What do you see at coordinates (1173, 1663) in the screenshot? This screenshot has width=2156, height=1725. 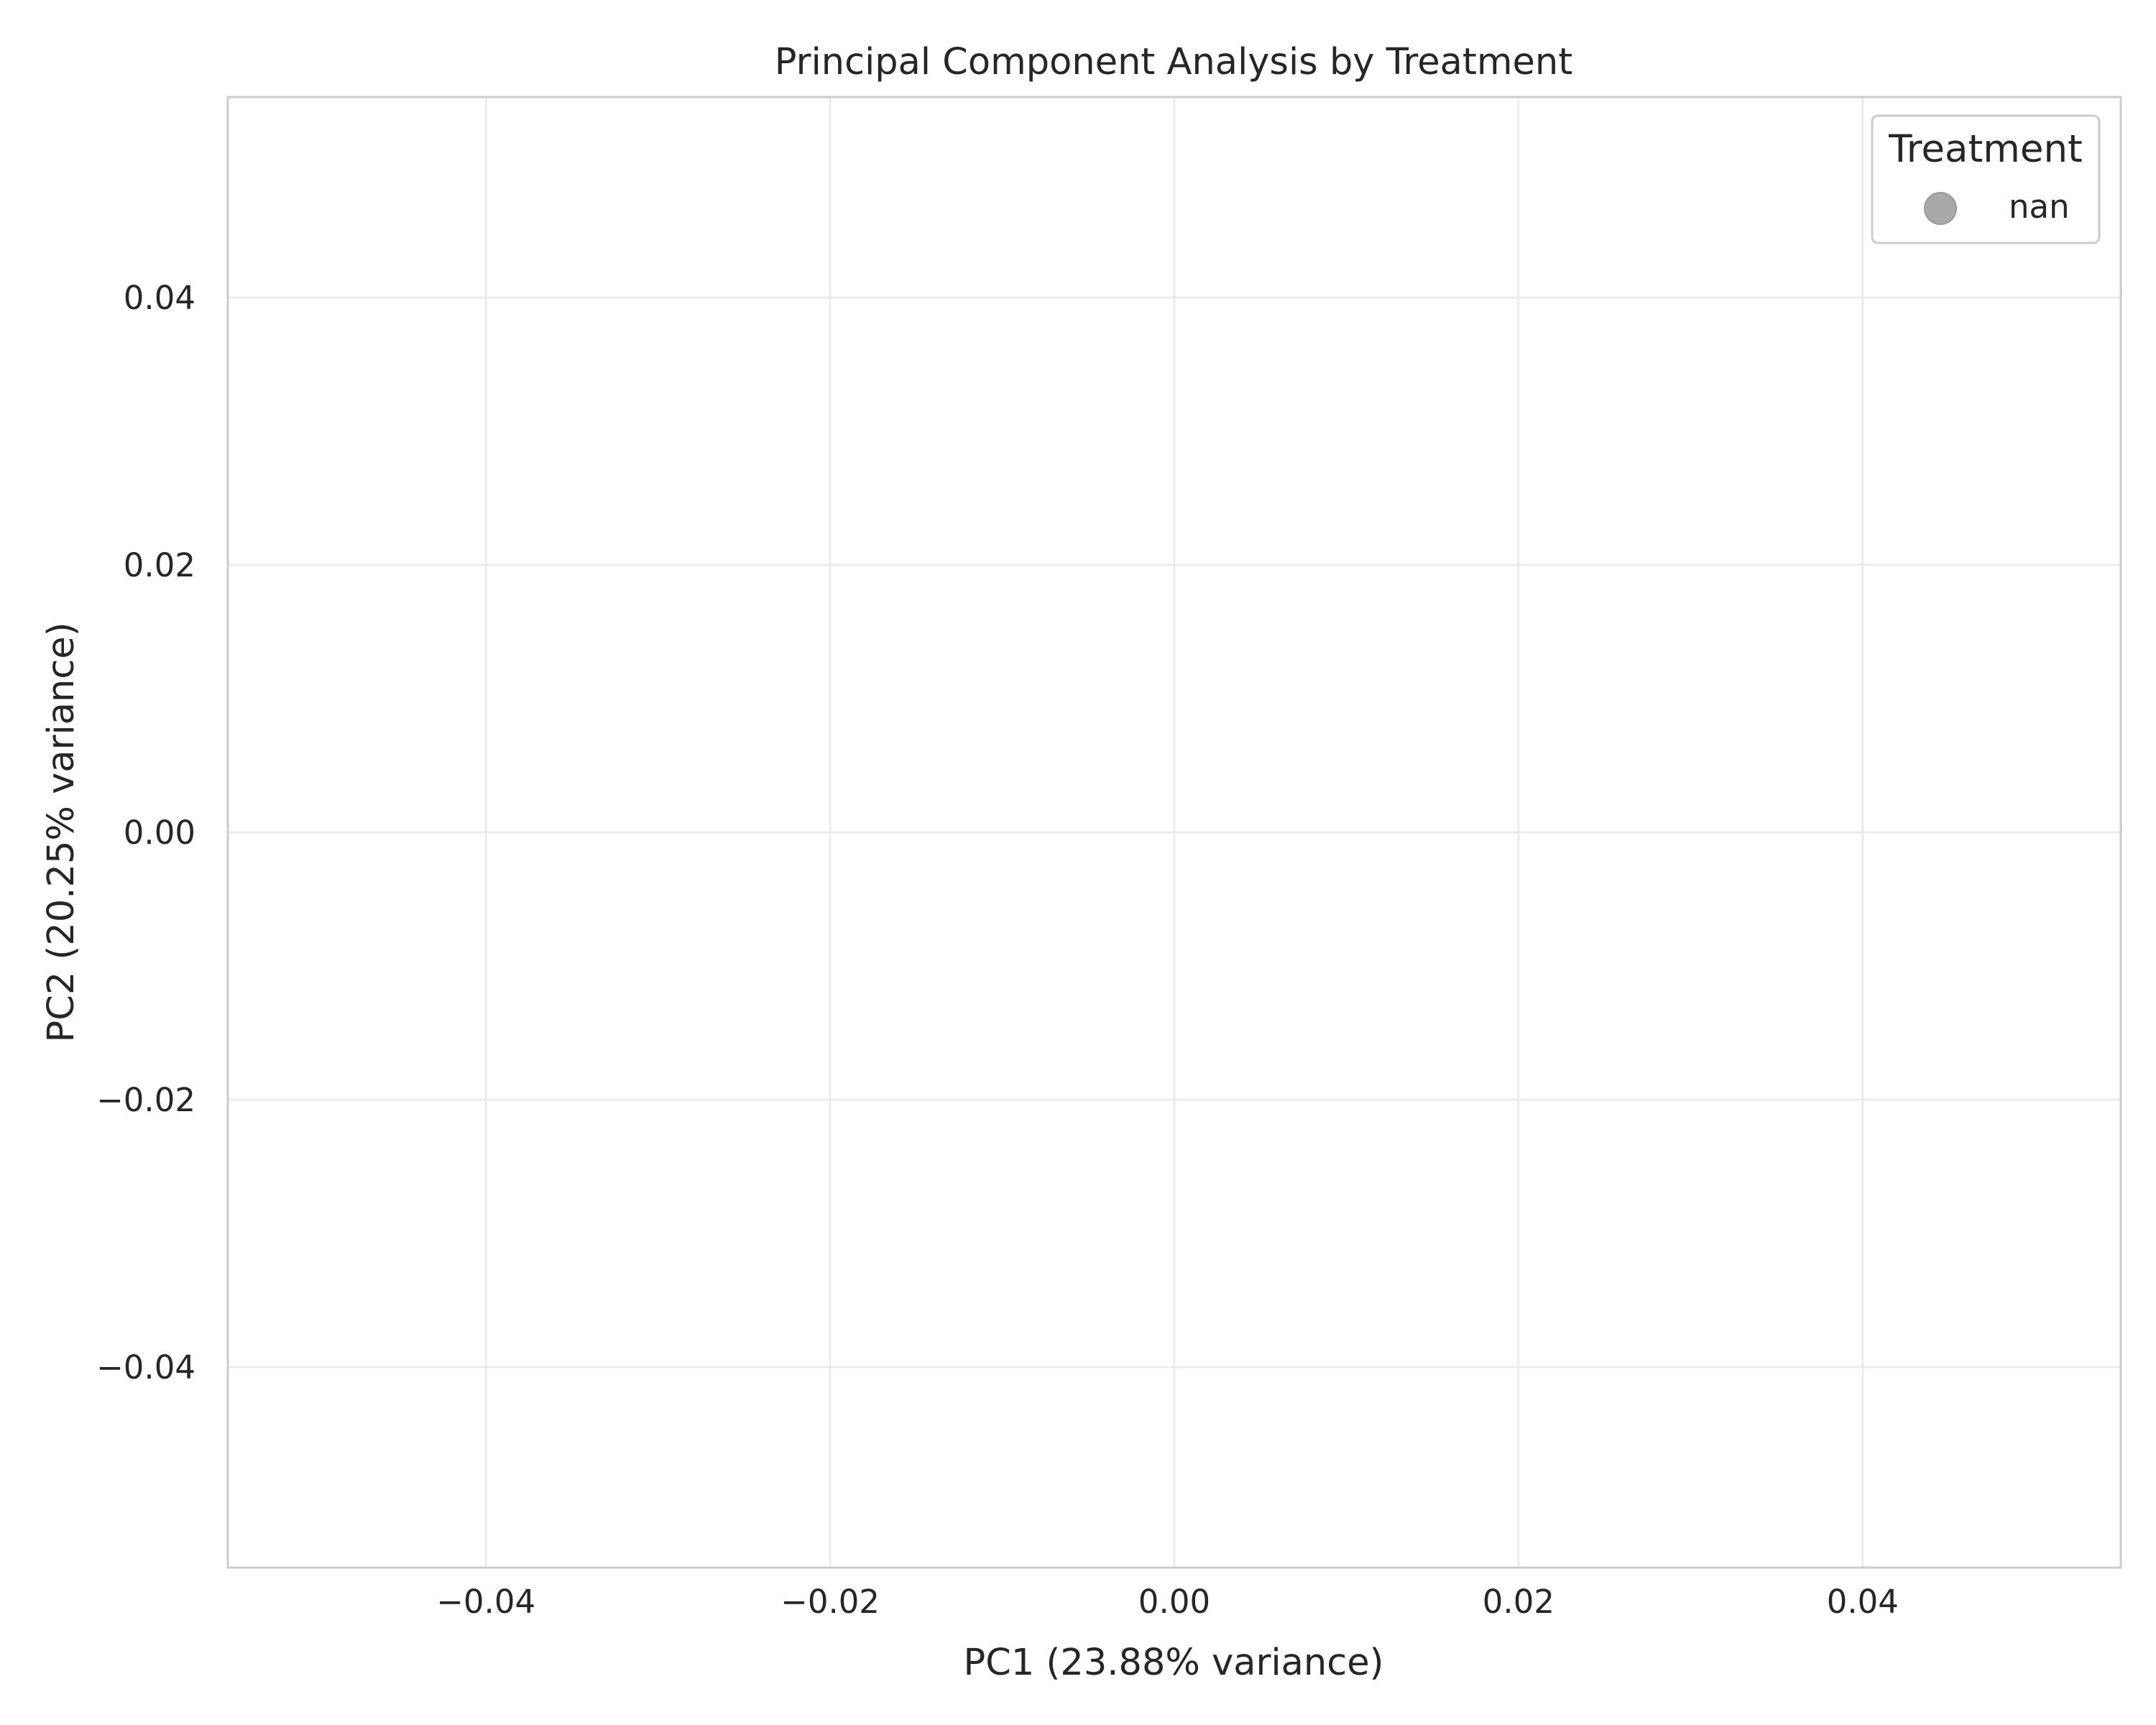 I see `x-axis-label: PC1 (23.88% variance)` at bounding box center [1173, 1663].